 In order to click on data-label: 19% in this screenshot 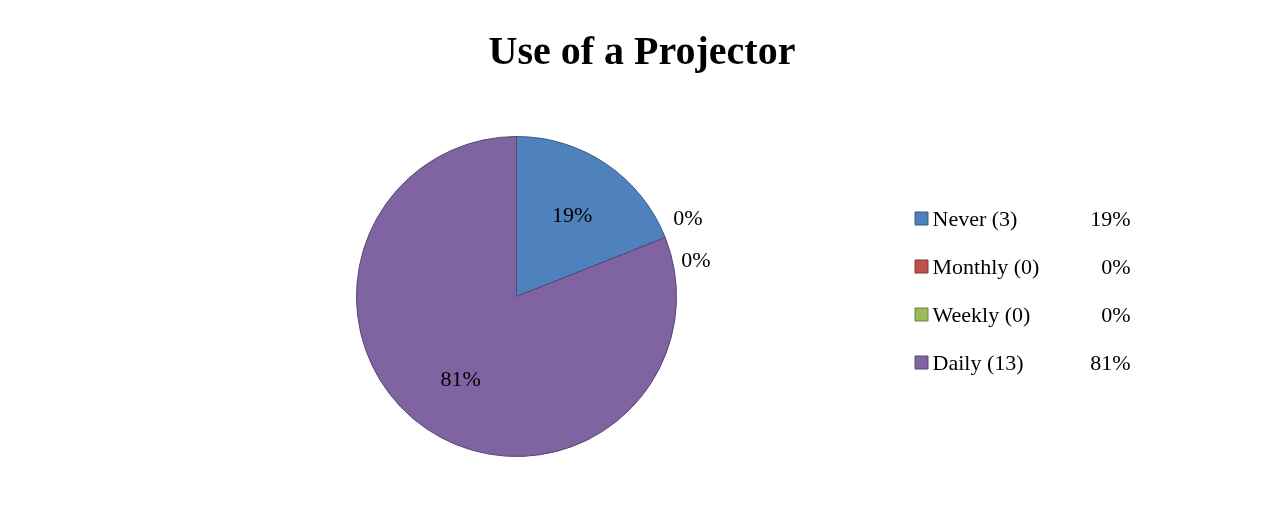, I will do `click(572, 214)`.